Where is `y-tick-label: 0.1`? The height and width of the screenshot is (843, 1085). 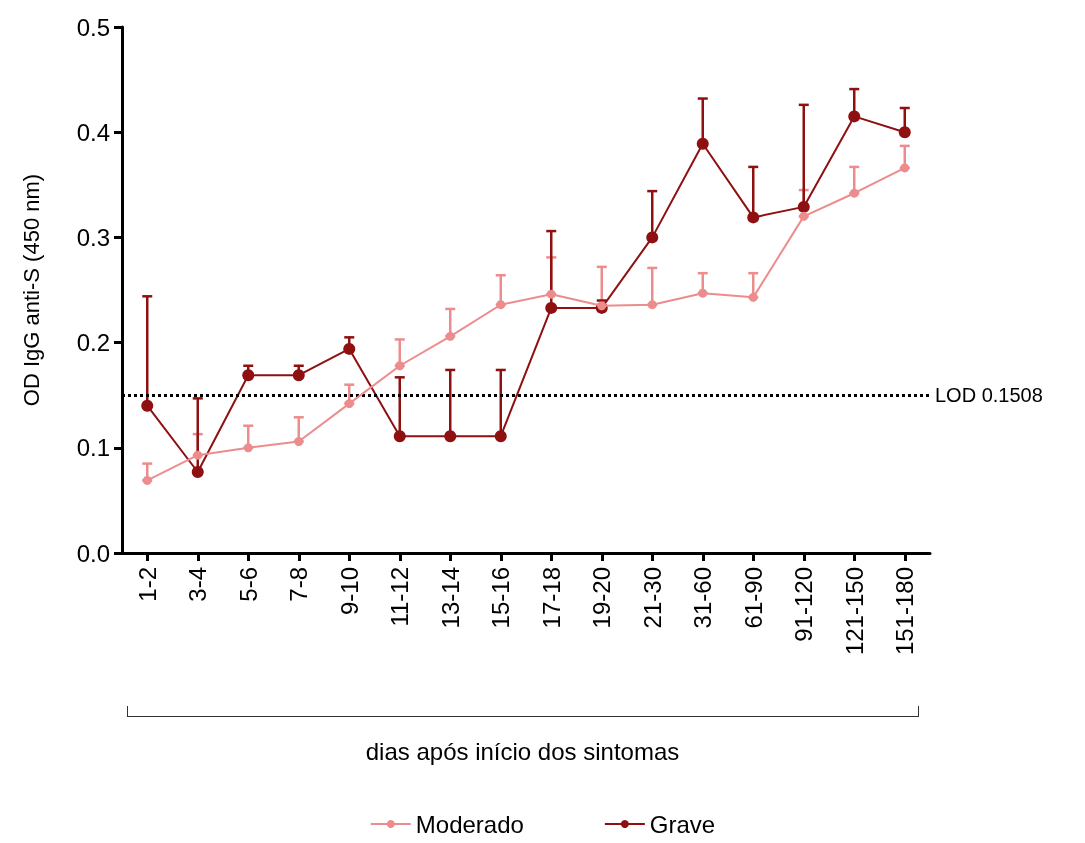
y-tick-label: 0.1 is located at coordinates (93, 448).